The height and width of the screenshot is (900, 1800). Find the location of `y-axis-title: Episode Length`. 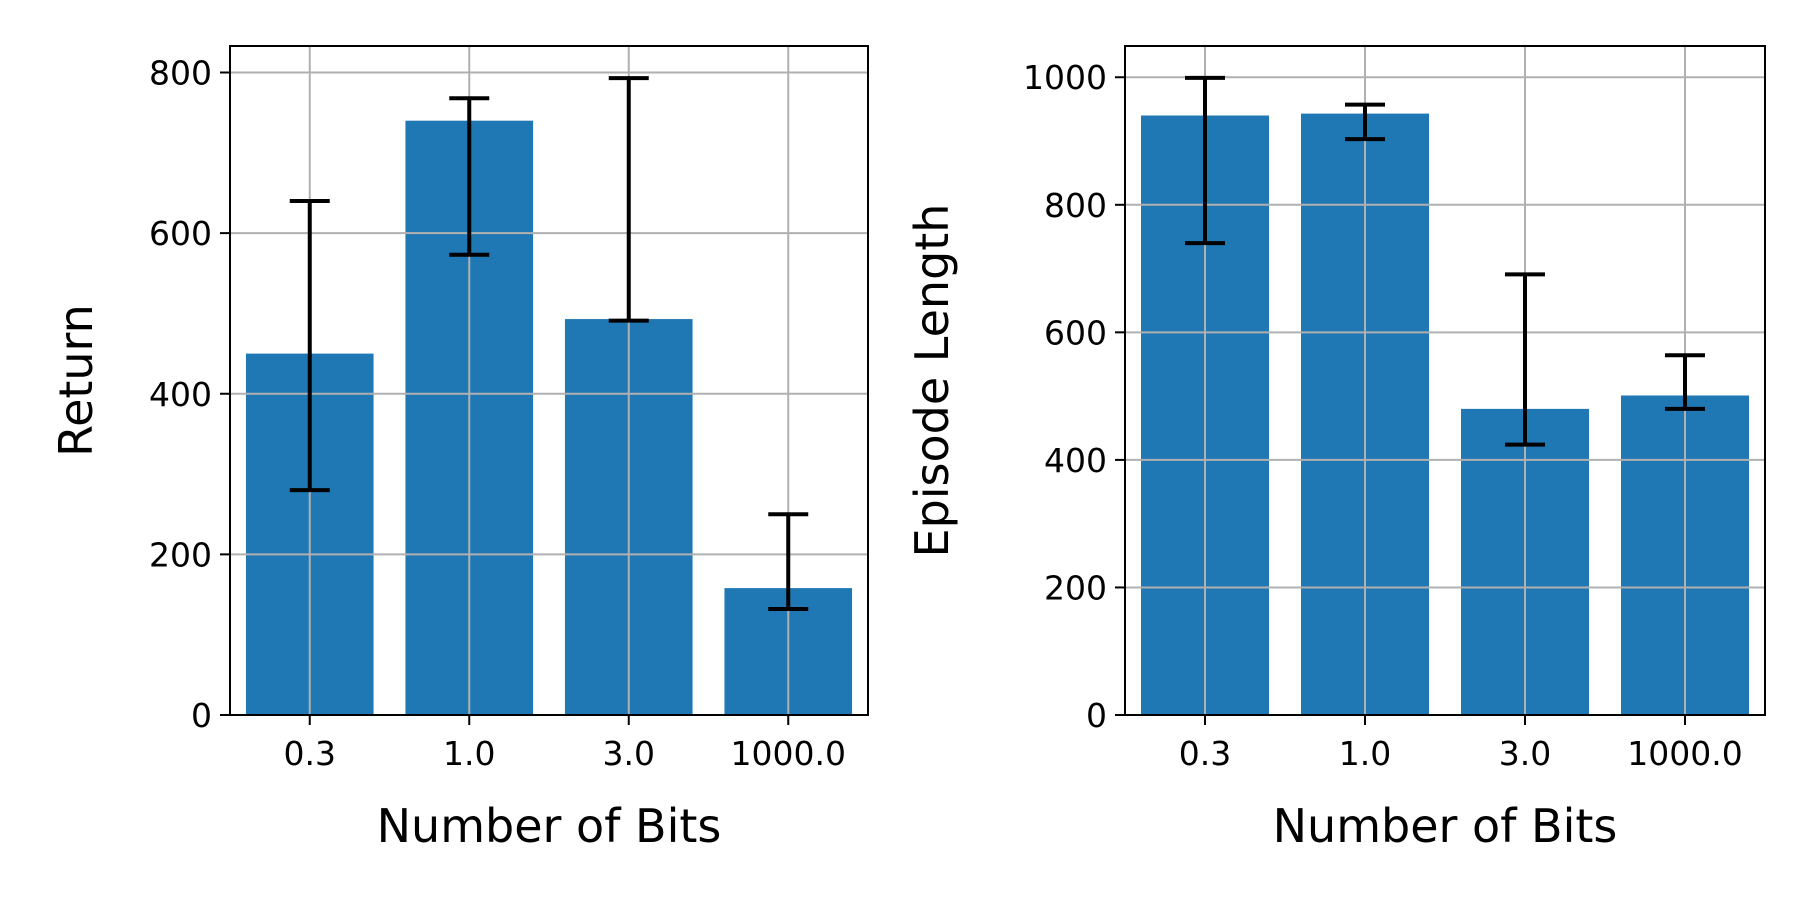

y-axis-title: Episode Length is located at coordinates (932, 381).